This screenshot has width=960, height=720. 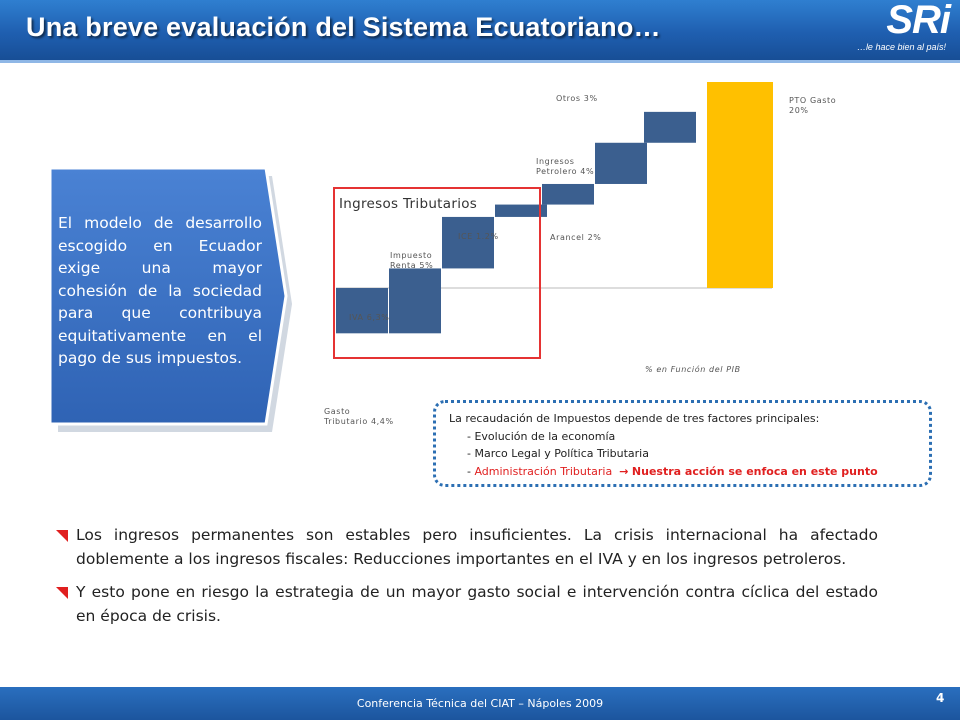 I want to click on slide-header, so click(x=480, y=30).